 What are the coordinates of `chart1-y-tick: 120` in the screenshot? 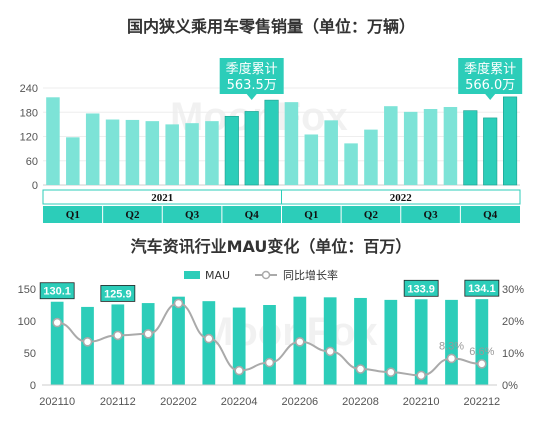 It's located at (29, 138).